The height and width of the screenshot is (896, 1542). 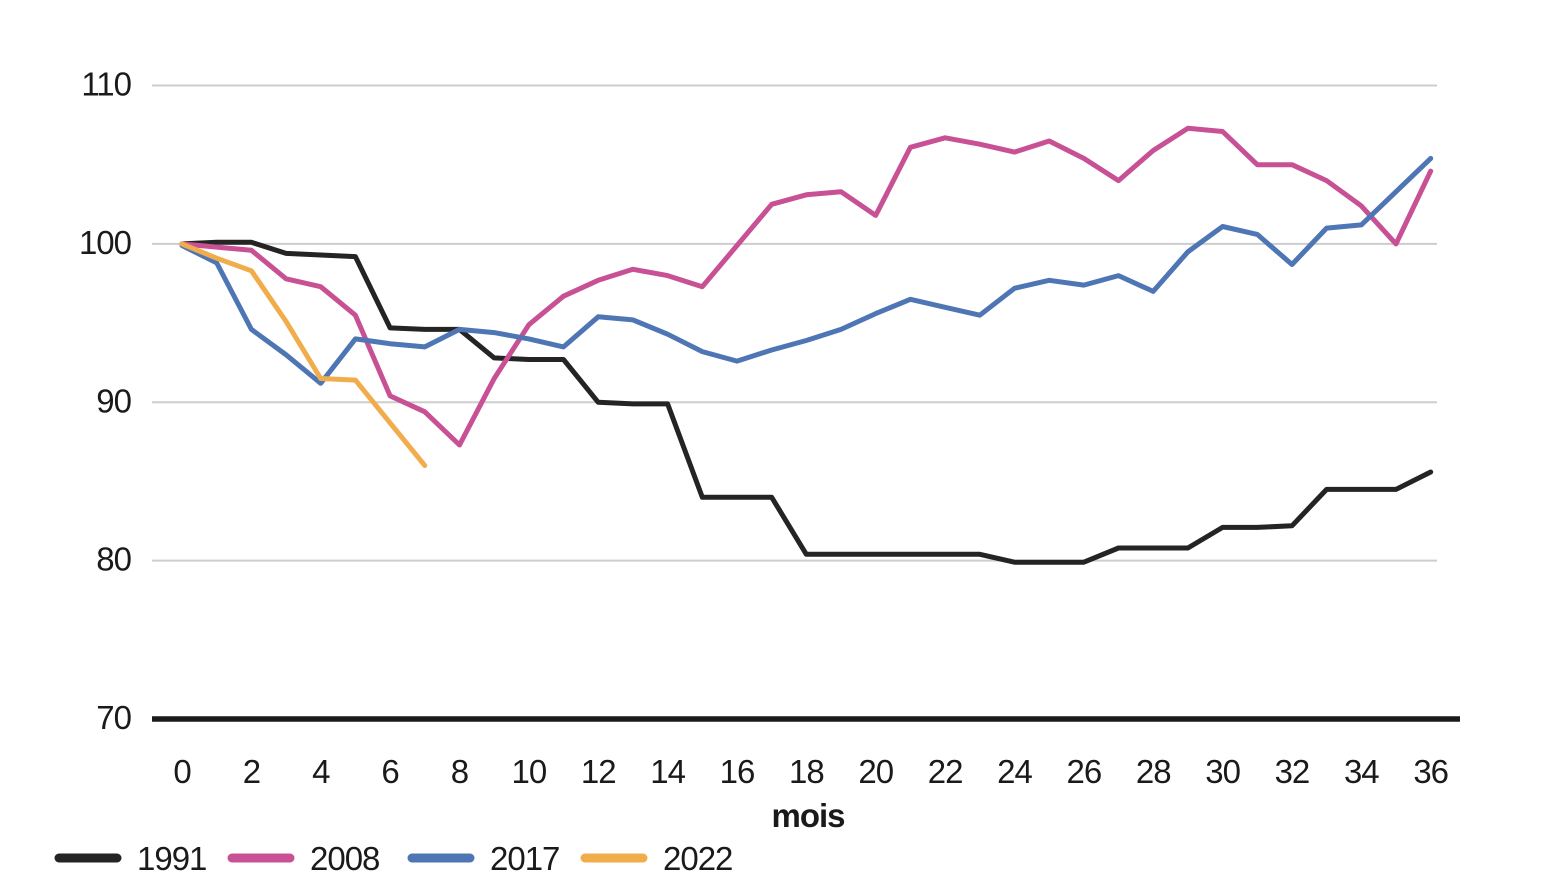 What do you see at coordinates (106, 84) in the screenshot?
I see `y-axis-label-110: 110` at bounding box center [106, 84].